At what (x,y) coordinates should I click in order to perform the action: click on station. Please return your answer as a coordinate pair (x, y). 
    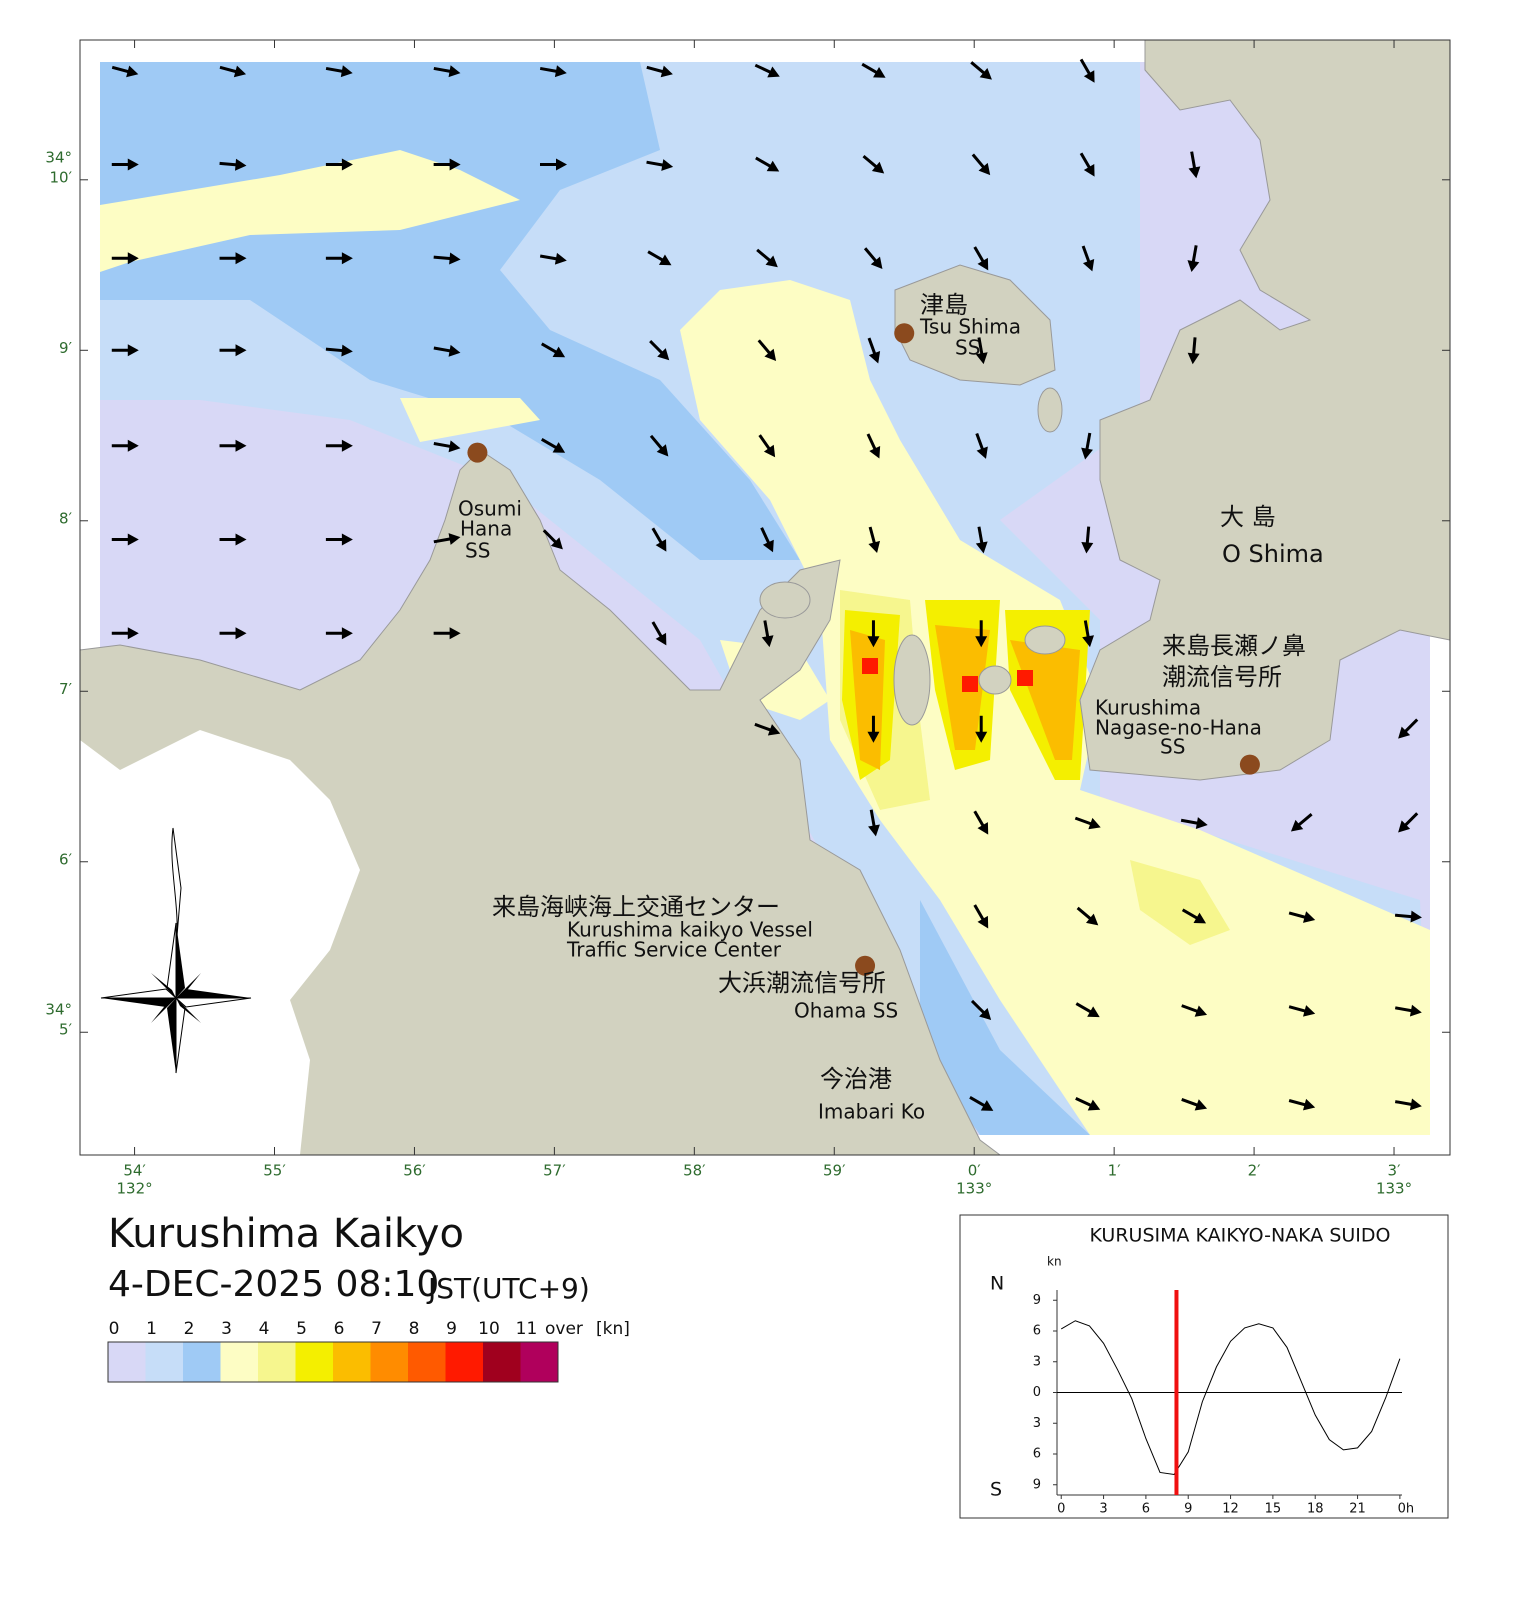
    Looking at the image, I should click on (904, 333).